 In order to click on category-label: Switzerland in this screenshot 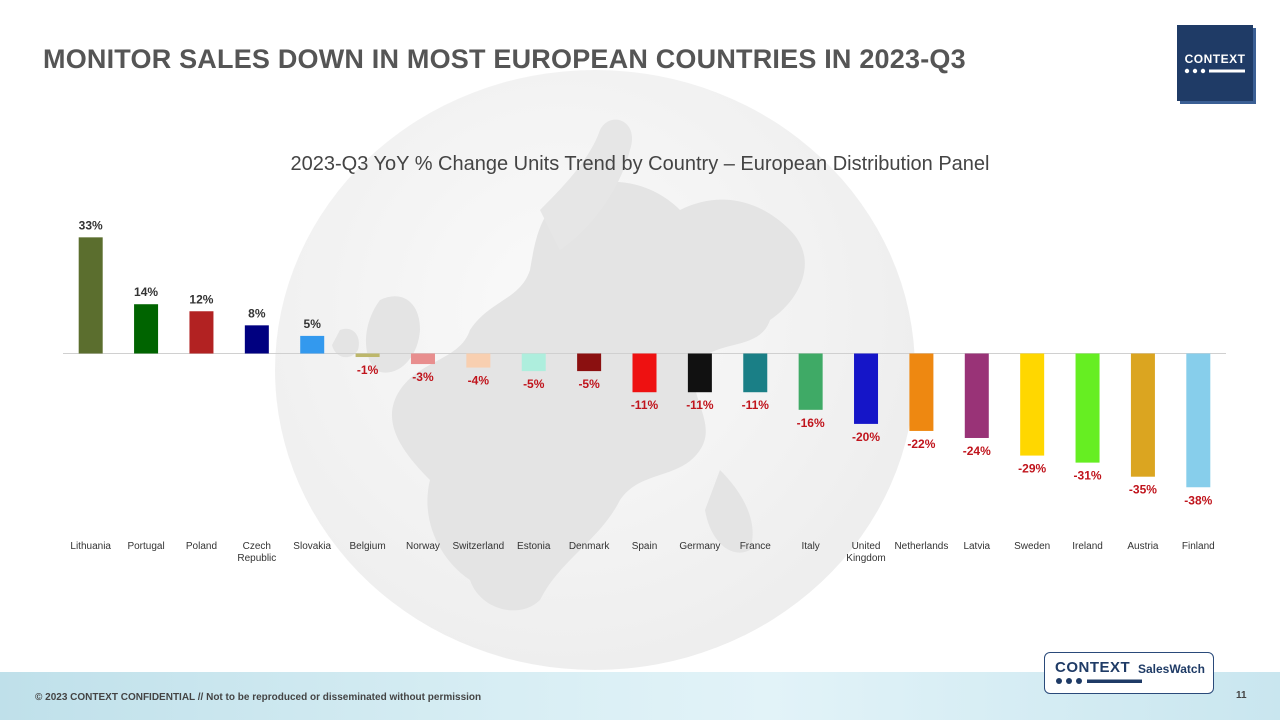, I will do `click(479, 546)`.